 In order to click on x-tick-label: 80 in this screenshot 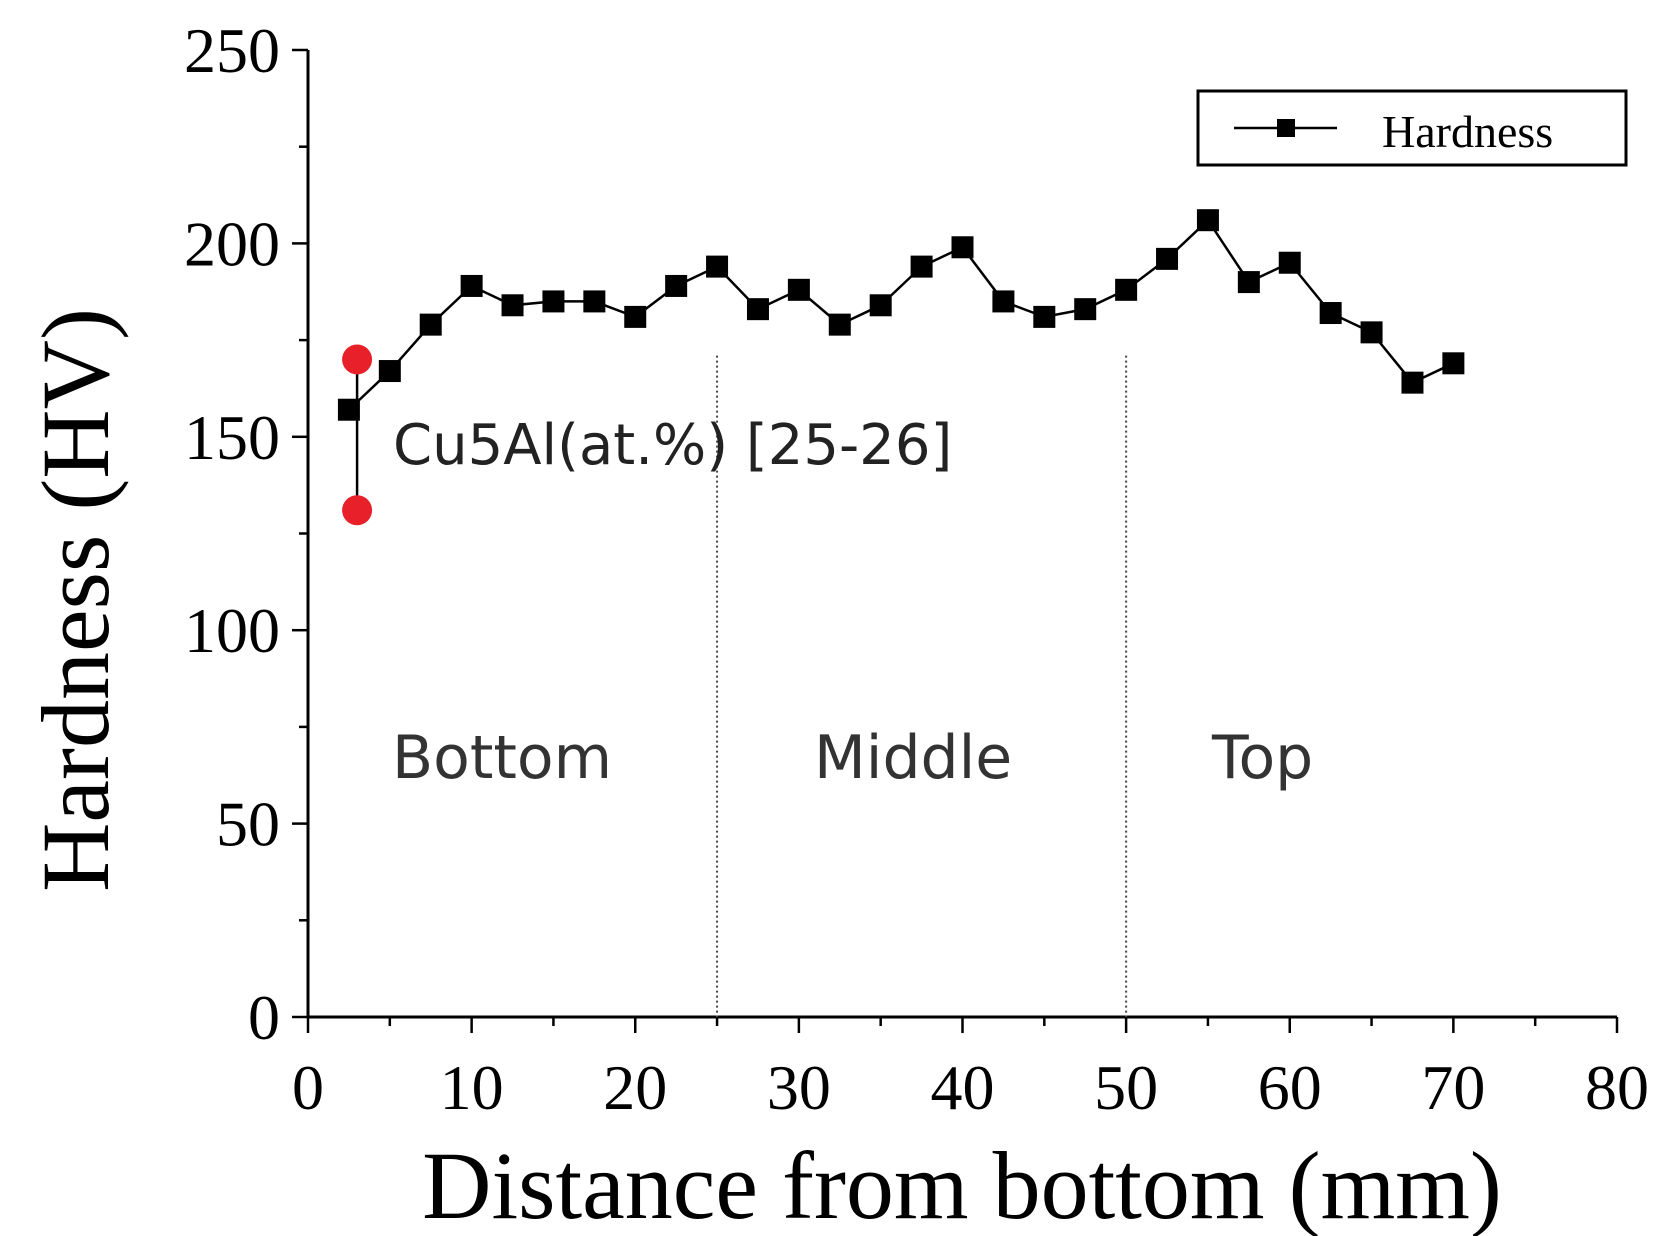, I will do `click(1617, 1087)`.